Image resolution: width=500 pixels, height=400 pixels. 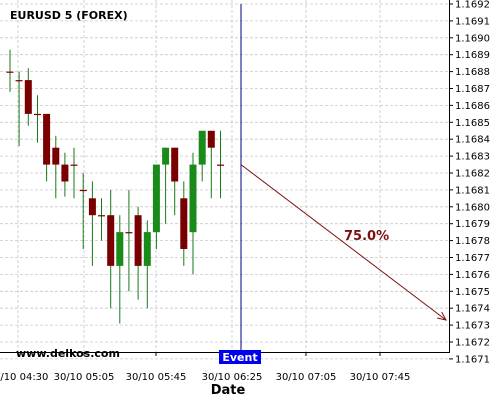 What do you see at coordinates (472, 140) in the screenshot?
I see `y-tick-label: 1.1684` at bounding box center [472, 140].